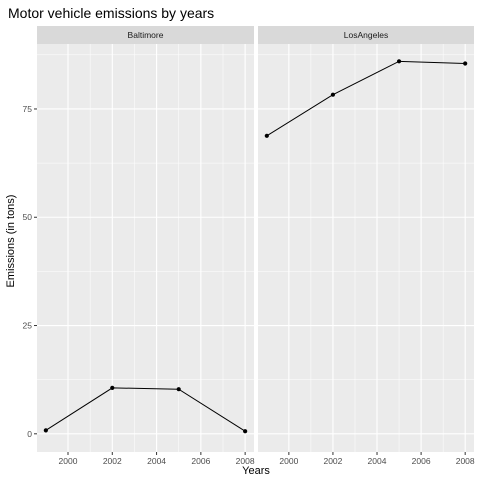 This screenshot has height=480, width=480. What do you see at coordinates (28, 109) in the screenshot?
I see `y-tick-label: 75` at bounding box center [28, 109].